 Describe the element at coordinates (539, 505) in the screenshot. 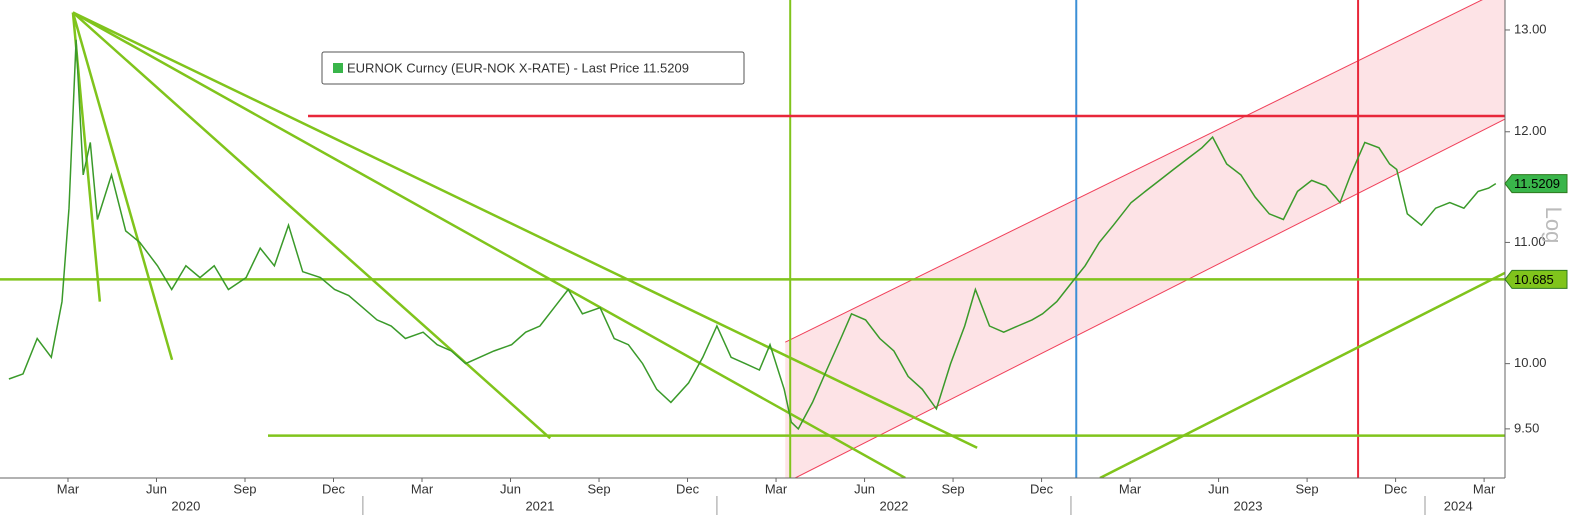

I see `year-label: 2021` at that location.